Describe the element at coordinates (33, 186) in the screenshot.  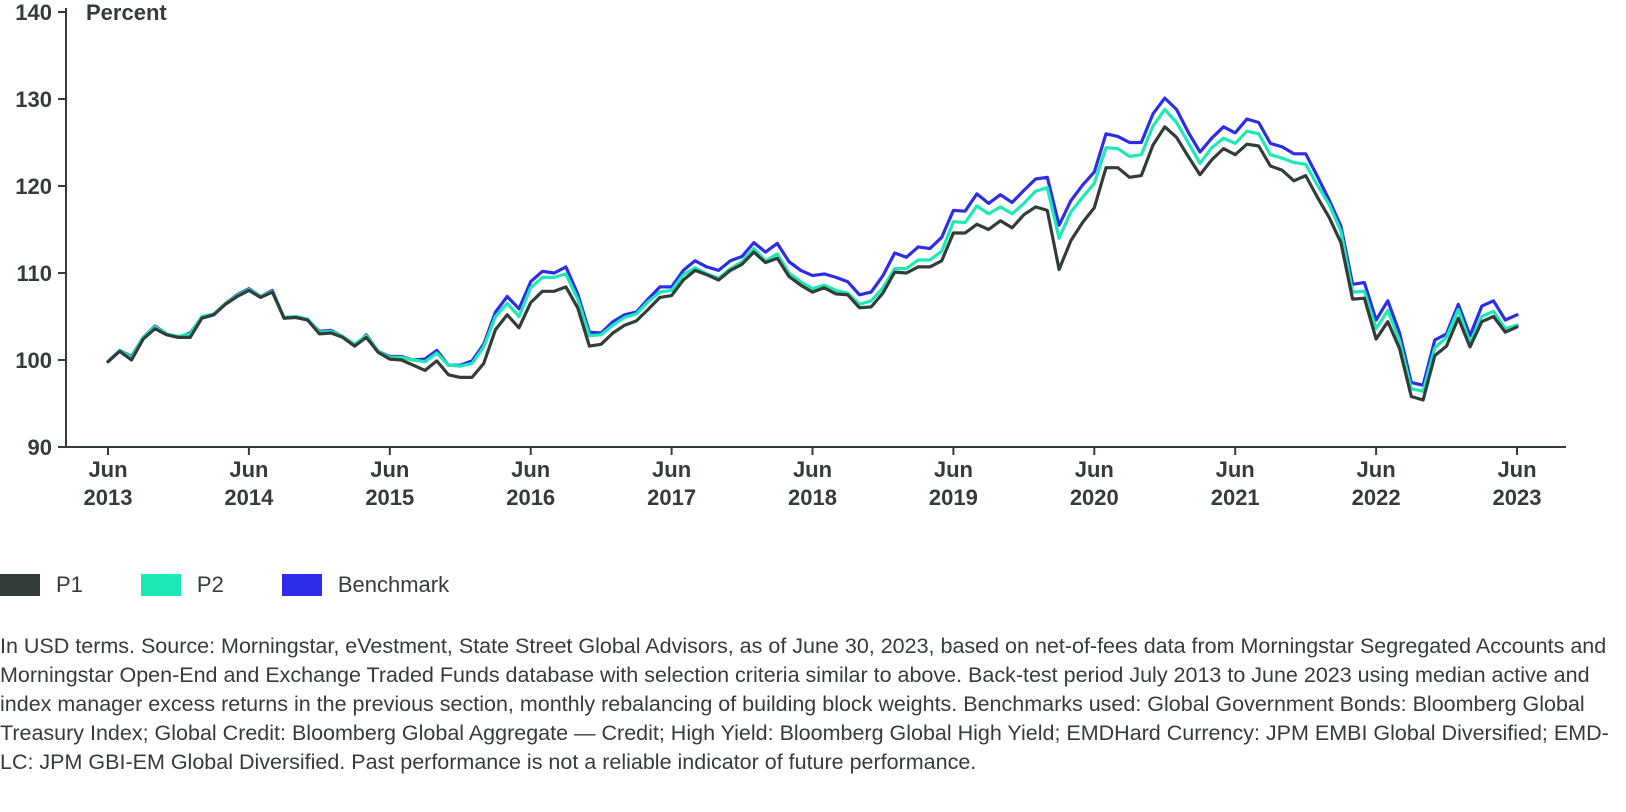
I see `y-tick-label: 120` at that location.